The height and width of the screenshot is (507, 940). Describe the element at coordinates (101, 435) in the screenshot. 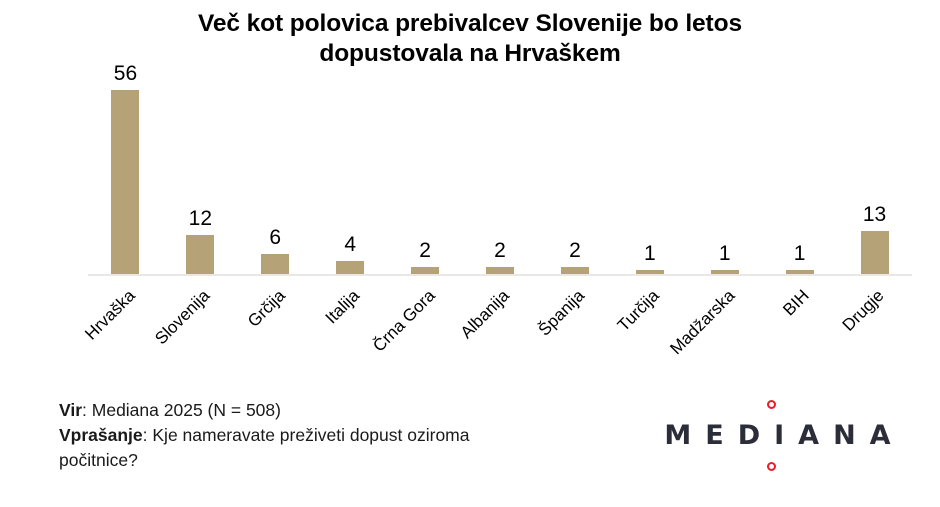

I see `question-label: Vprašanje` at that location.